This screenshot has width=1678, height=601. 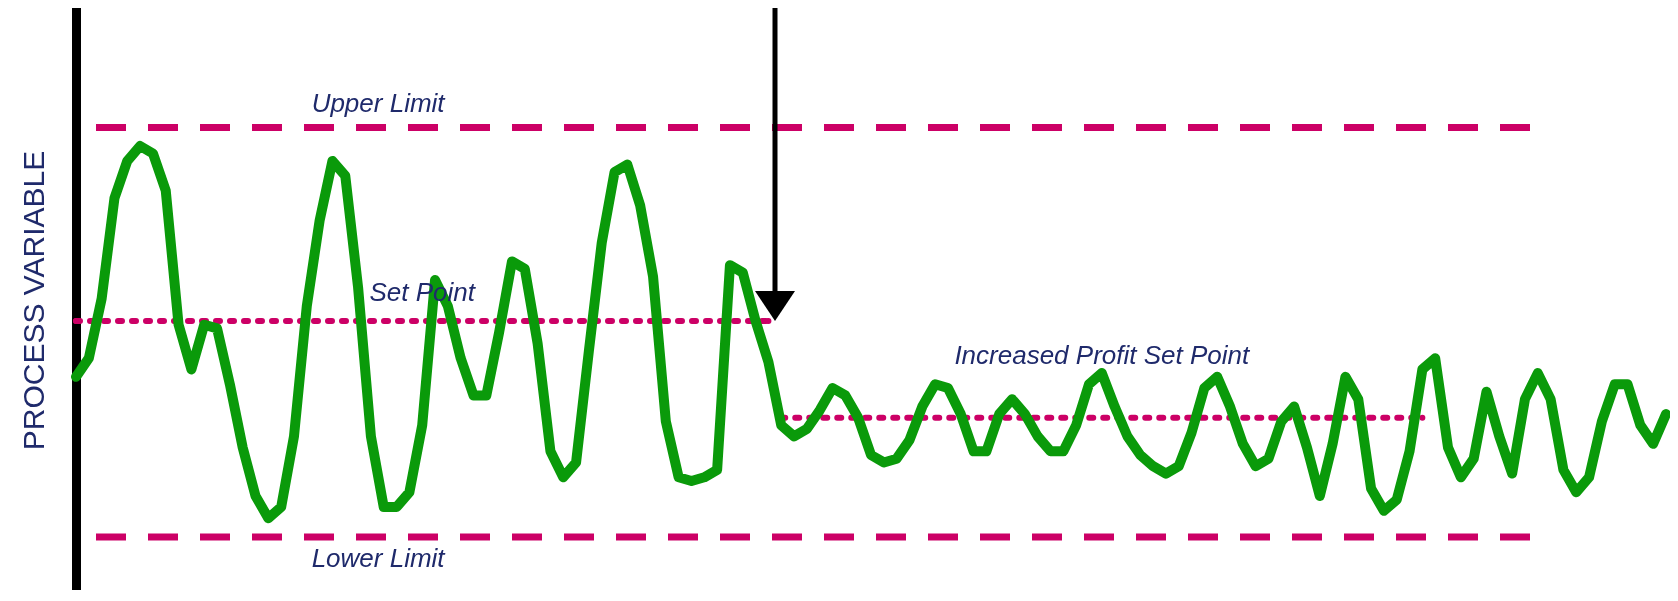 What do you see at coordinates (379, 102) in the screenshot?
I see `ref-line-label: Upper Limit` at bounding box center [379, 102].